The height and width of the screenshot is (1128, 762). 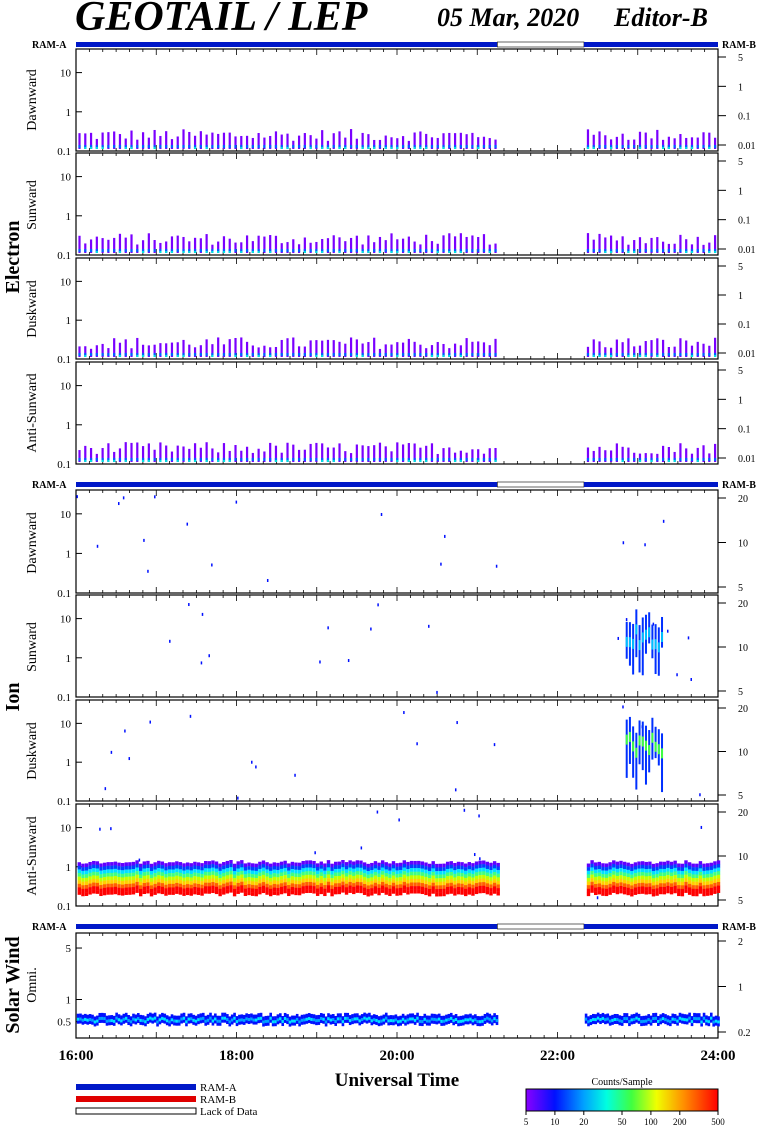 I want to click on ram-status-segment, so click(x=650, y=44).